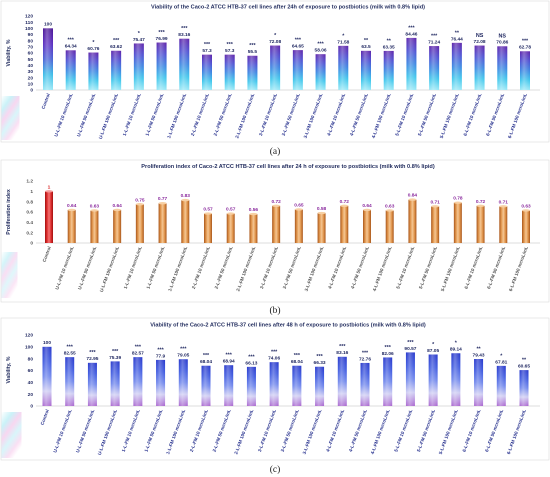  Describe the element at coordinates (231, 210) in the screenshot. I see `value-label: 0.57` at that location.